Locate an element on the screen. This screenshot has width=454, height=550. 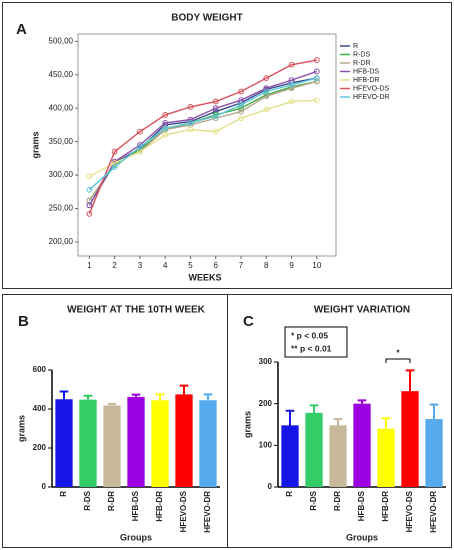
legend-label: R-DS is located at coordinates (361, 54).